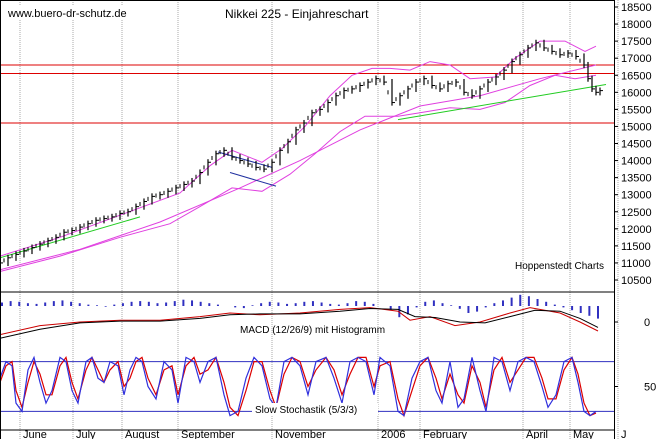  Describe the element at coordinates (559, 266) in the screenshot. I see `source-label: Hoppenstedt Charts` at that location.